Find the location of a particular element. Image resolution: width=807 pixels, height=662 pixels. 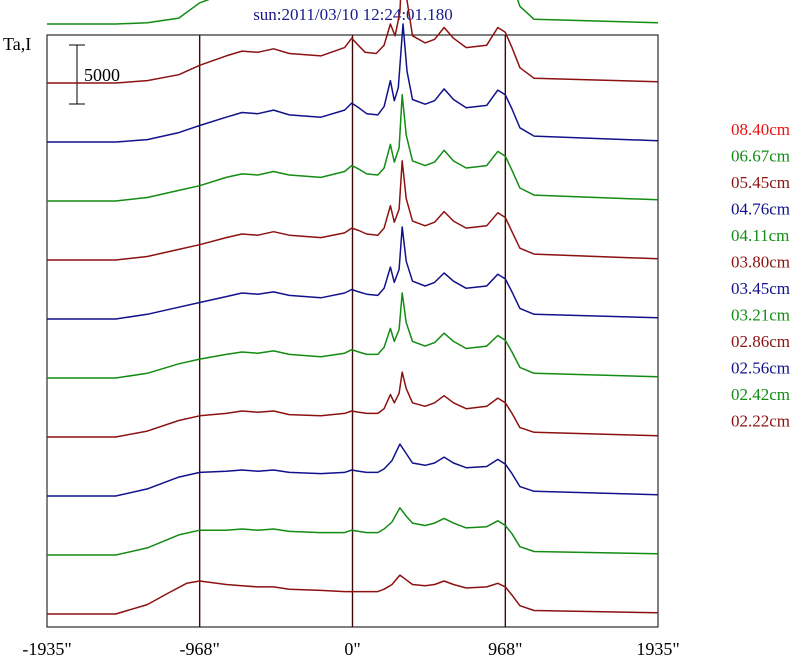

series-line-05-45cm is located at coordinates (353, 42).